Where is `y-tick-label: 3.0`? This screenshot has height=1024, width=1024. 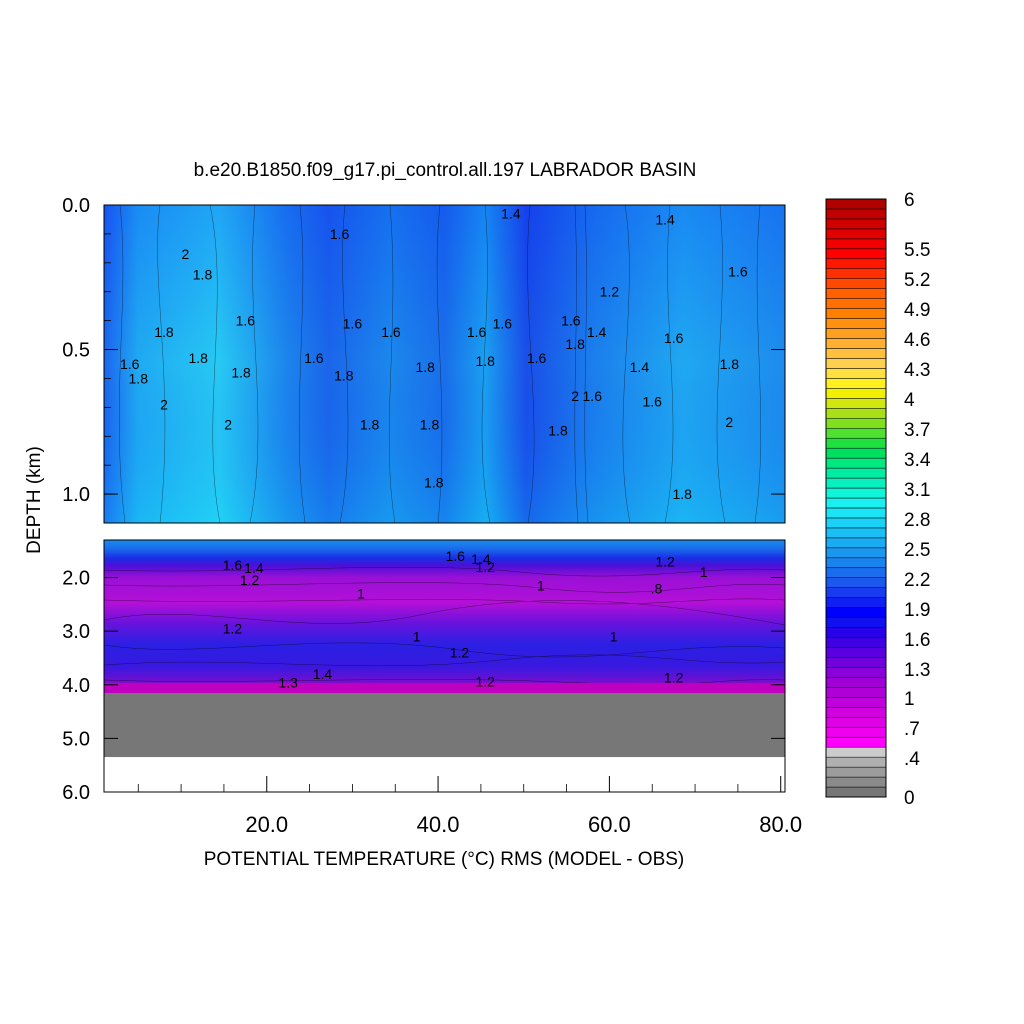
y-tick-label: 3.0 is located at coordinates (76, 632).